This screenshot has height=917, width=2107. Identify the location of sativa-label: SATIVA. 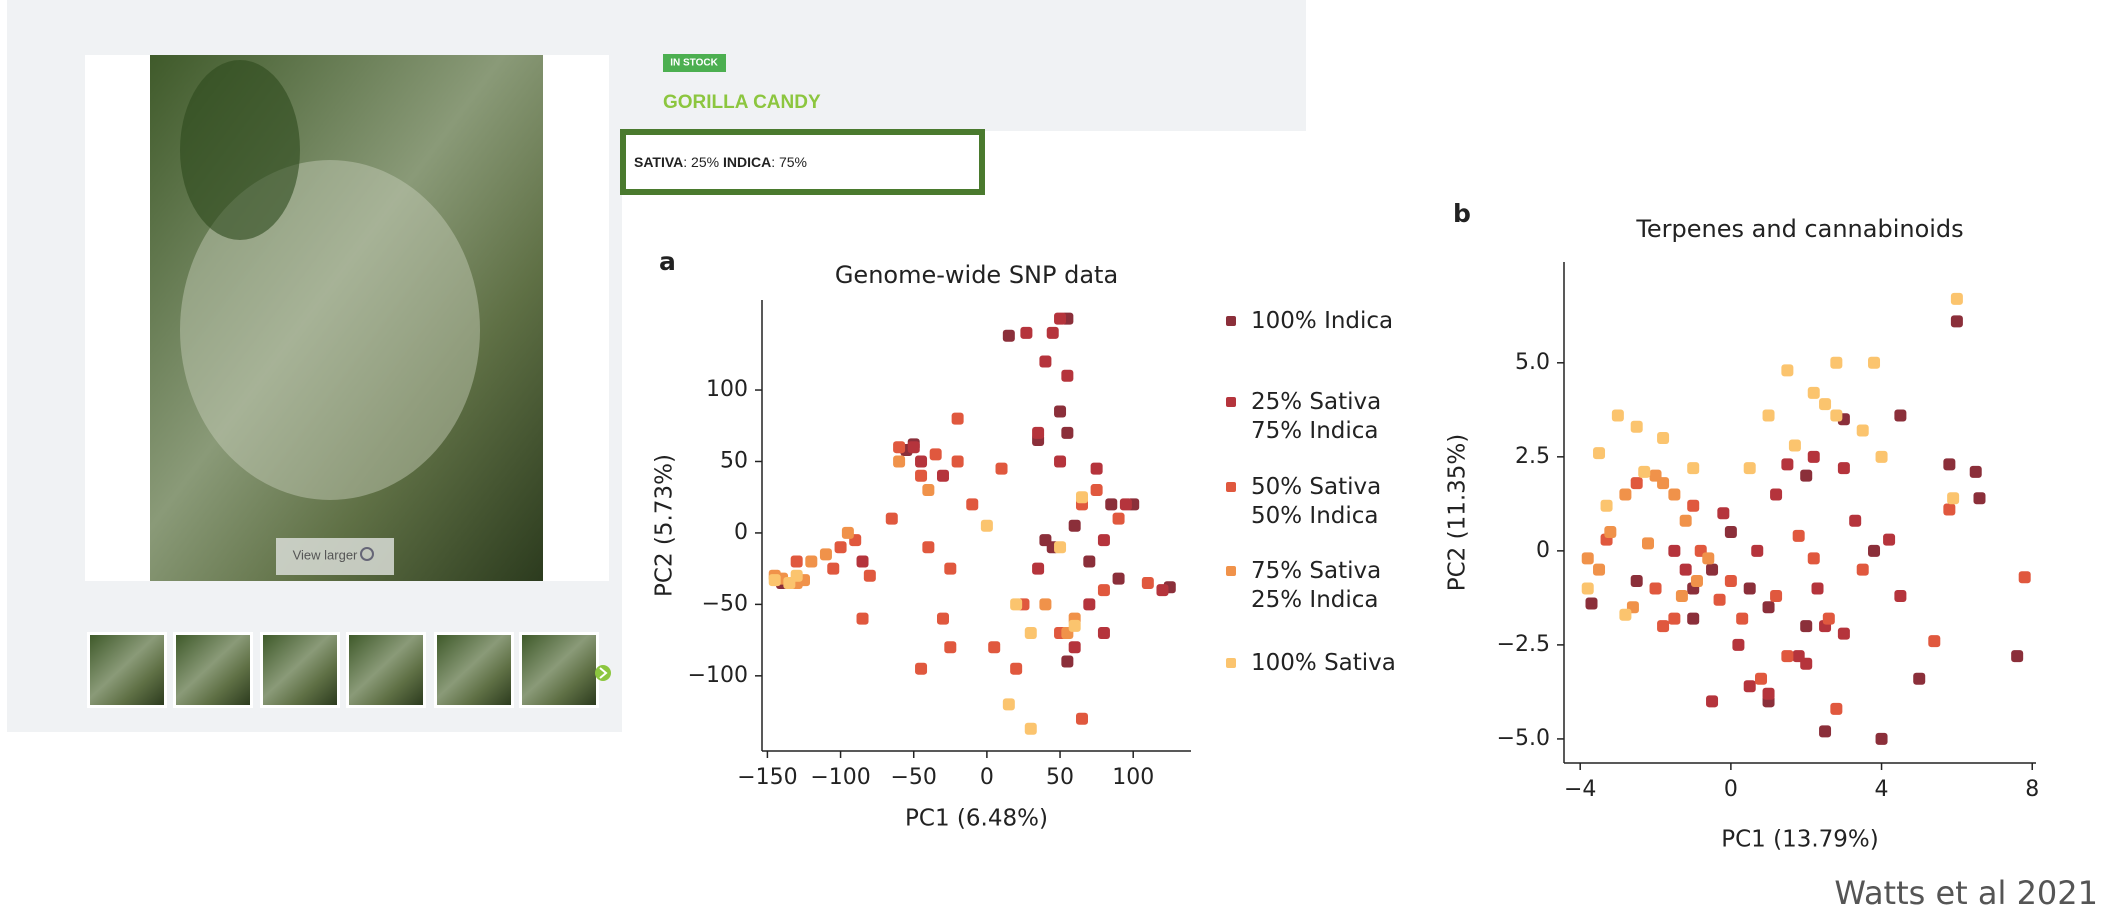
(658, 162).